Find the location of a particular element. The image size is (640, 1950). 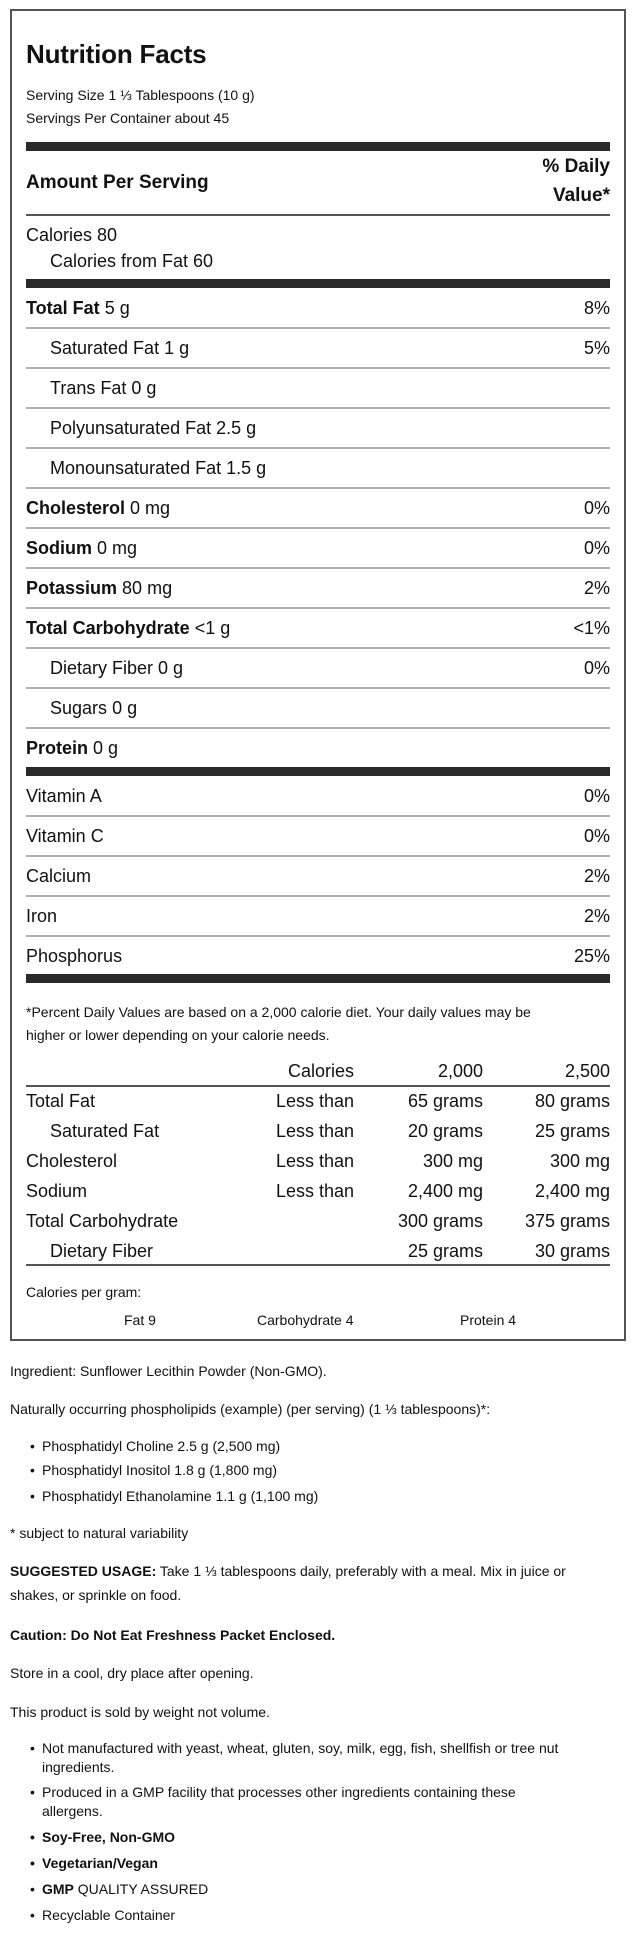

nutrient-row: Protein 0 g is located at coordinates (318, 748).